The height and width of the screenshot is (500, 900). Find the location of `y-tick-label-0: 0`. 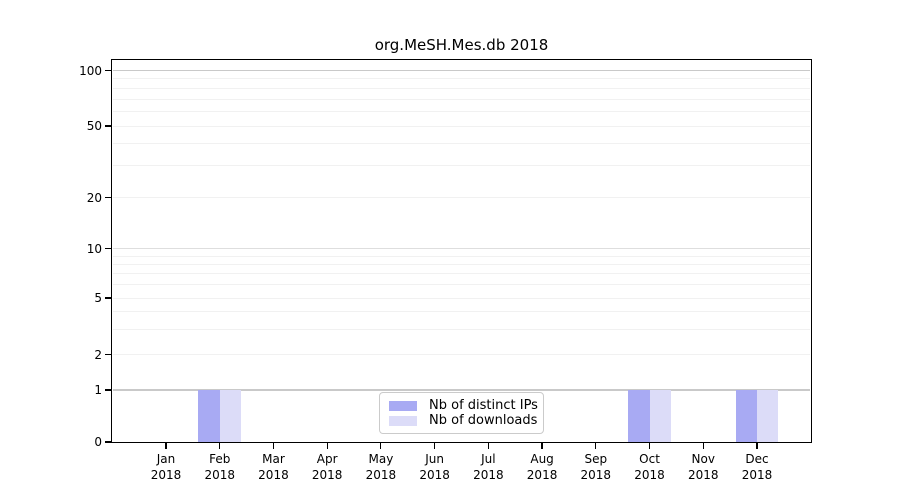

y-tick-label-0: 0 is located at coordinates (98, 442).